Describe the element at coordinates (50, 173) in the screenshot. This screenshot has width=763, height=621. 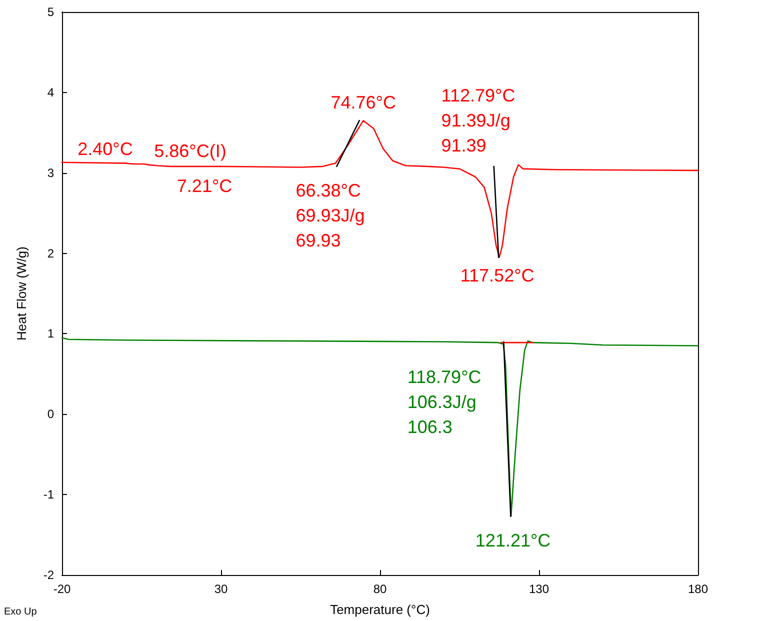
I see `y-tick-label: 3` at that location.